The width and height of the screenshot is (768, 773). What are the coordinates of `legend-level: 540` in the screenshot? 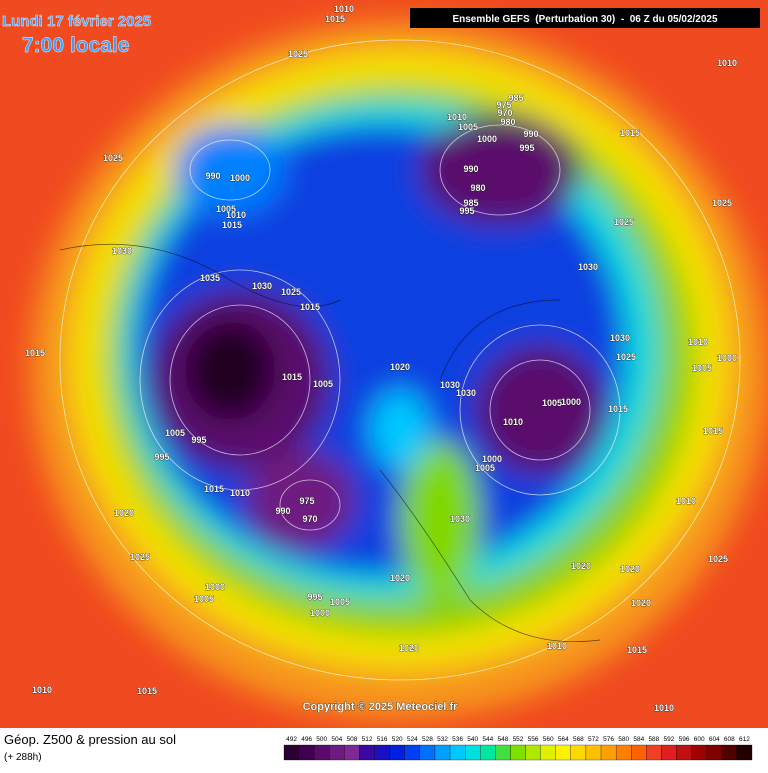 It's located at (472, 739).